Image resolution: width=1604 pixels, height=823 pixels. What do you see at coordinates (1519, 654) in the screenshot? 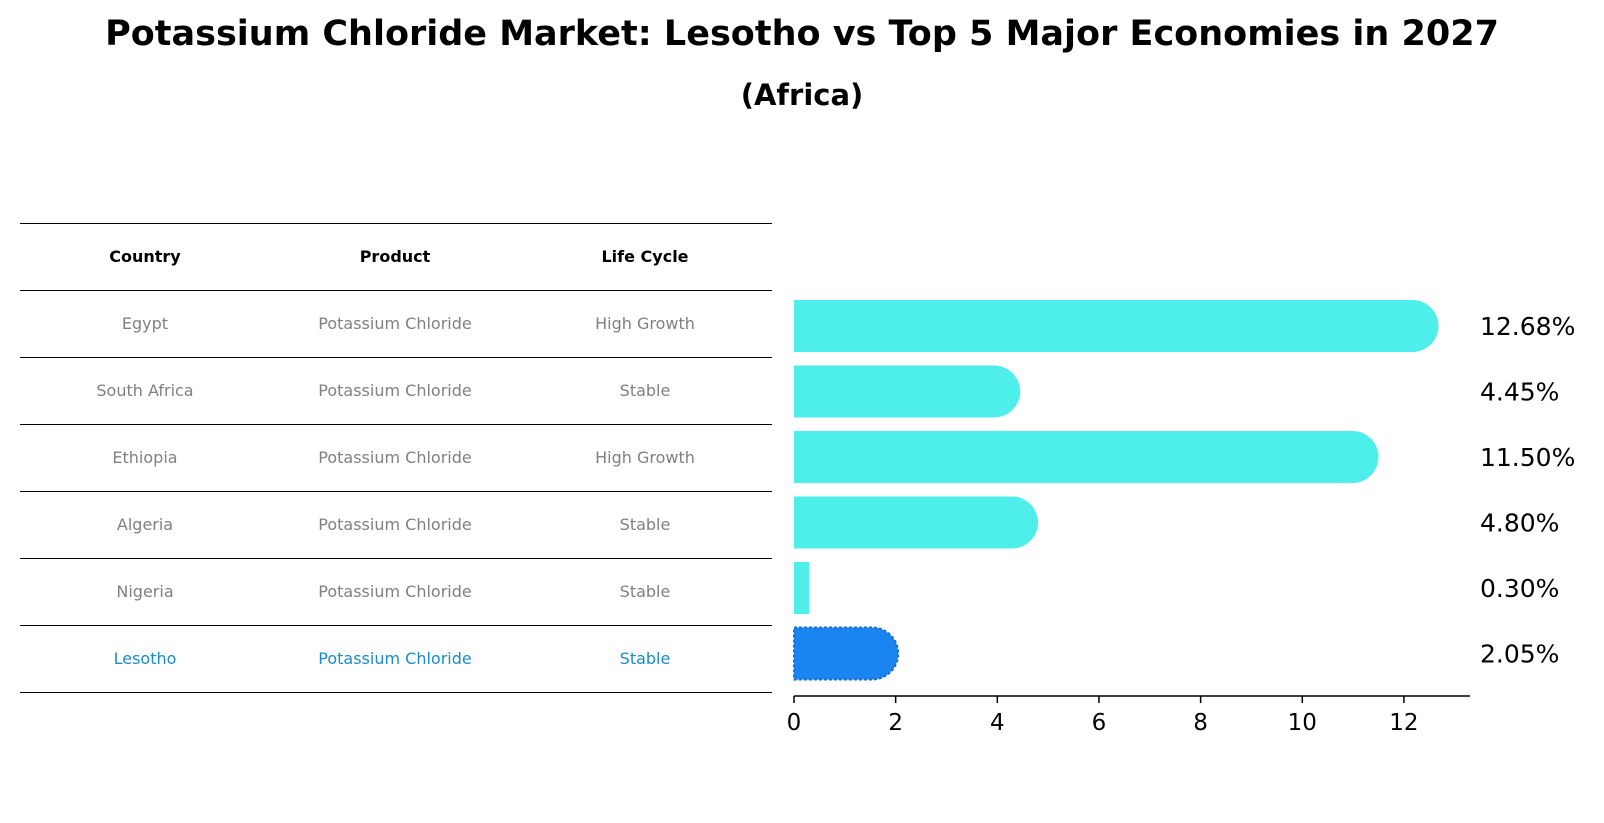
I see `bar-value-label: 2.05%` at bounding box center [1519, 654].